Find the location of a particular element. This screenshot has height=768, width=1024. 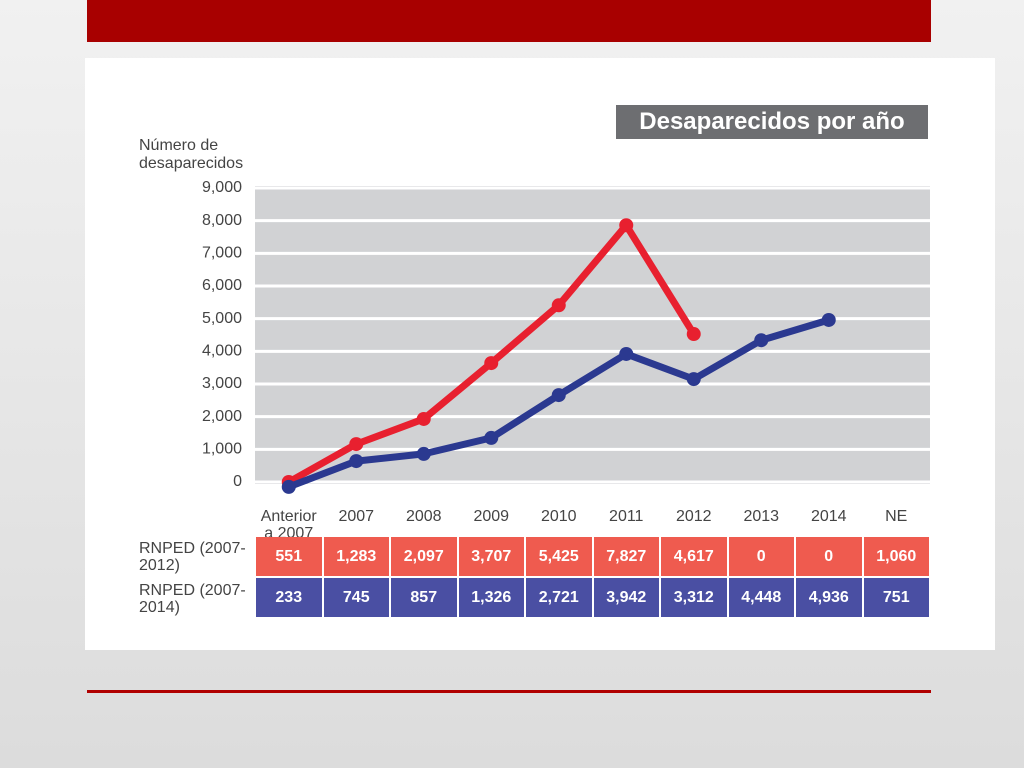

table-cell: 7,827 is located at coordinates (626, 556).